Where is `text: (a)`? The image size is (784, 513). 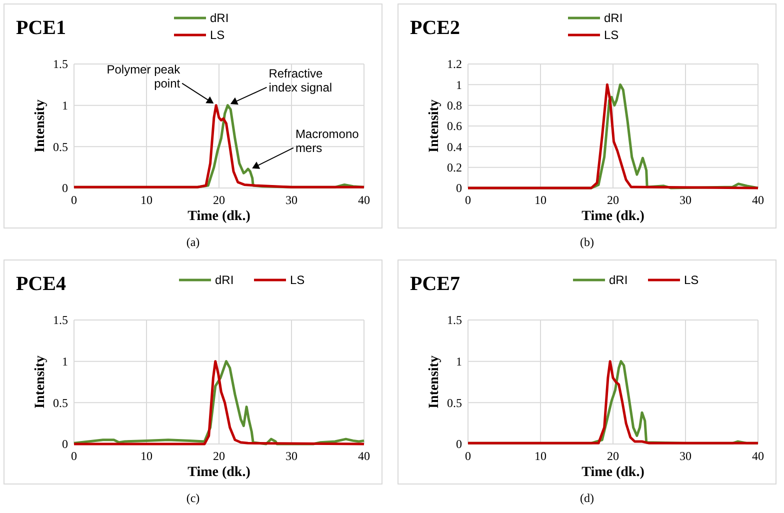
text: (a) is located at coordinates (193, 242).